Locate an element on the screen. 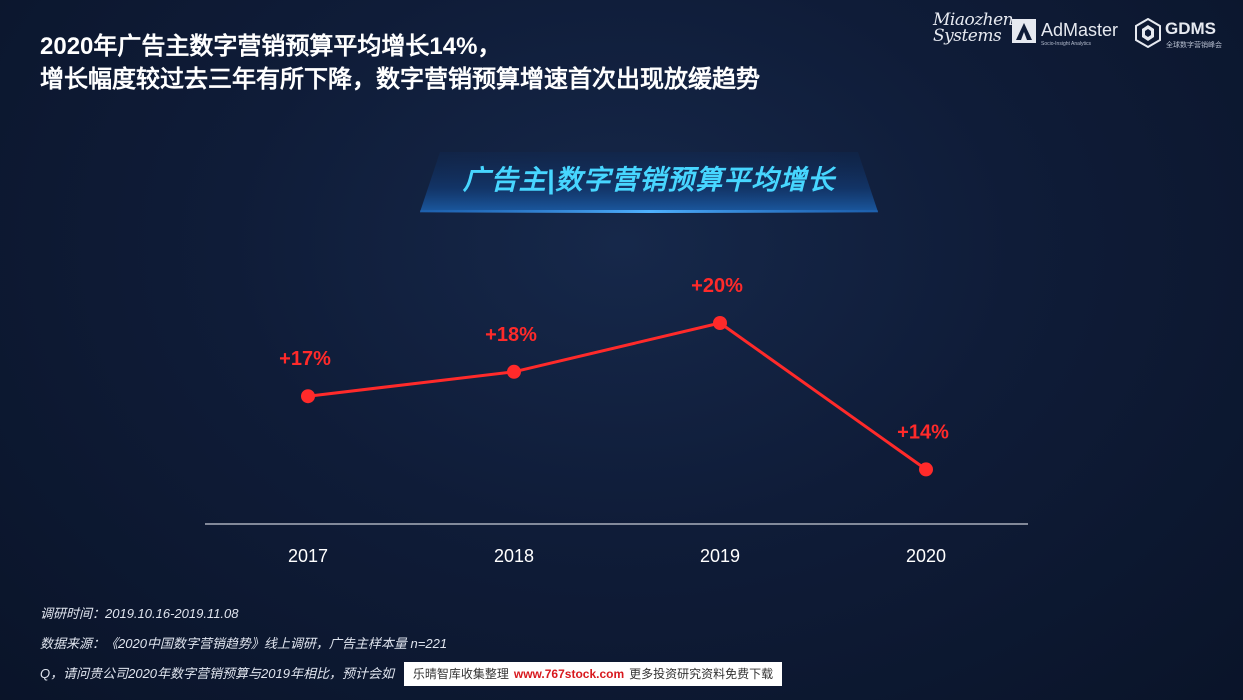 This screenshot has height=700, width=1243. data-labels: +17% +18% +20% +14% is located at coordinates (614, 359).